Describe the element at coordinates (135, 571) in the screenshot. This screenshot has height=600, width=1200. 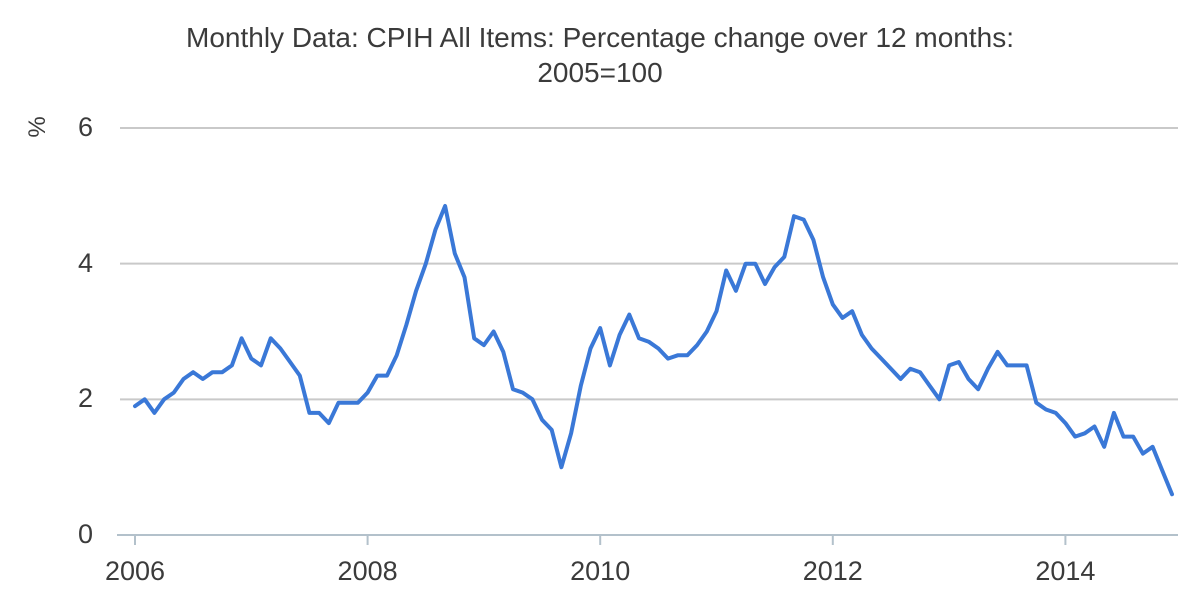
I see `x-tick-label-2006: 2006` at that location.